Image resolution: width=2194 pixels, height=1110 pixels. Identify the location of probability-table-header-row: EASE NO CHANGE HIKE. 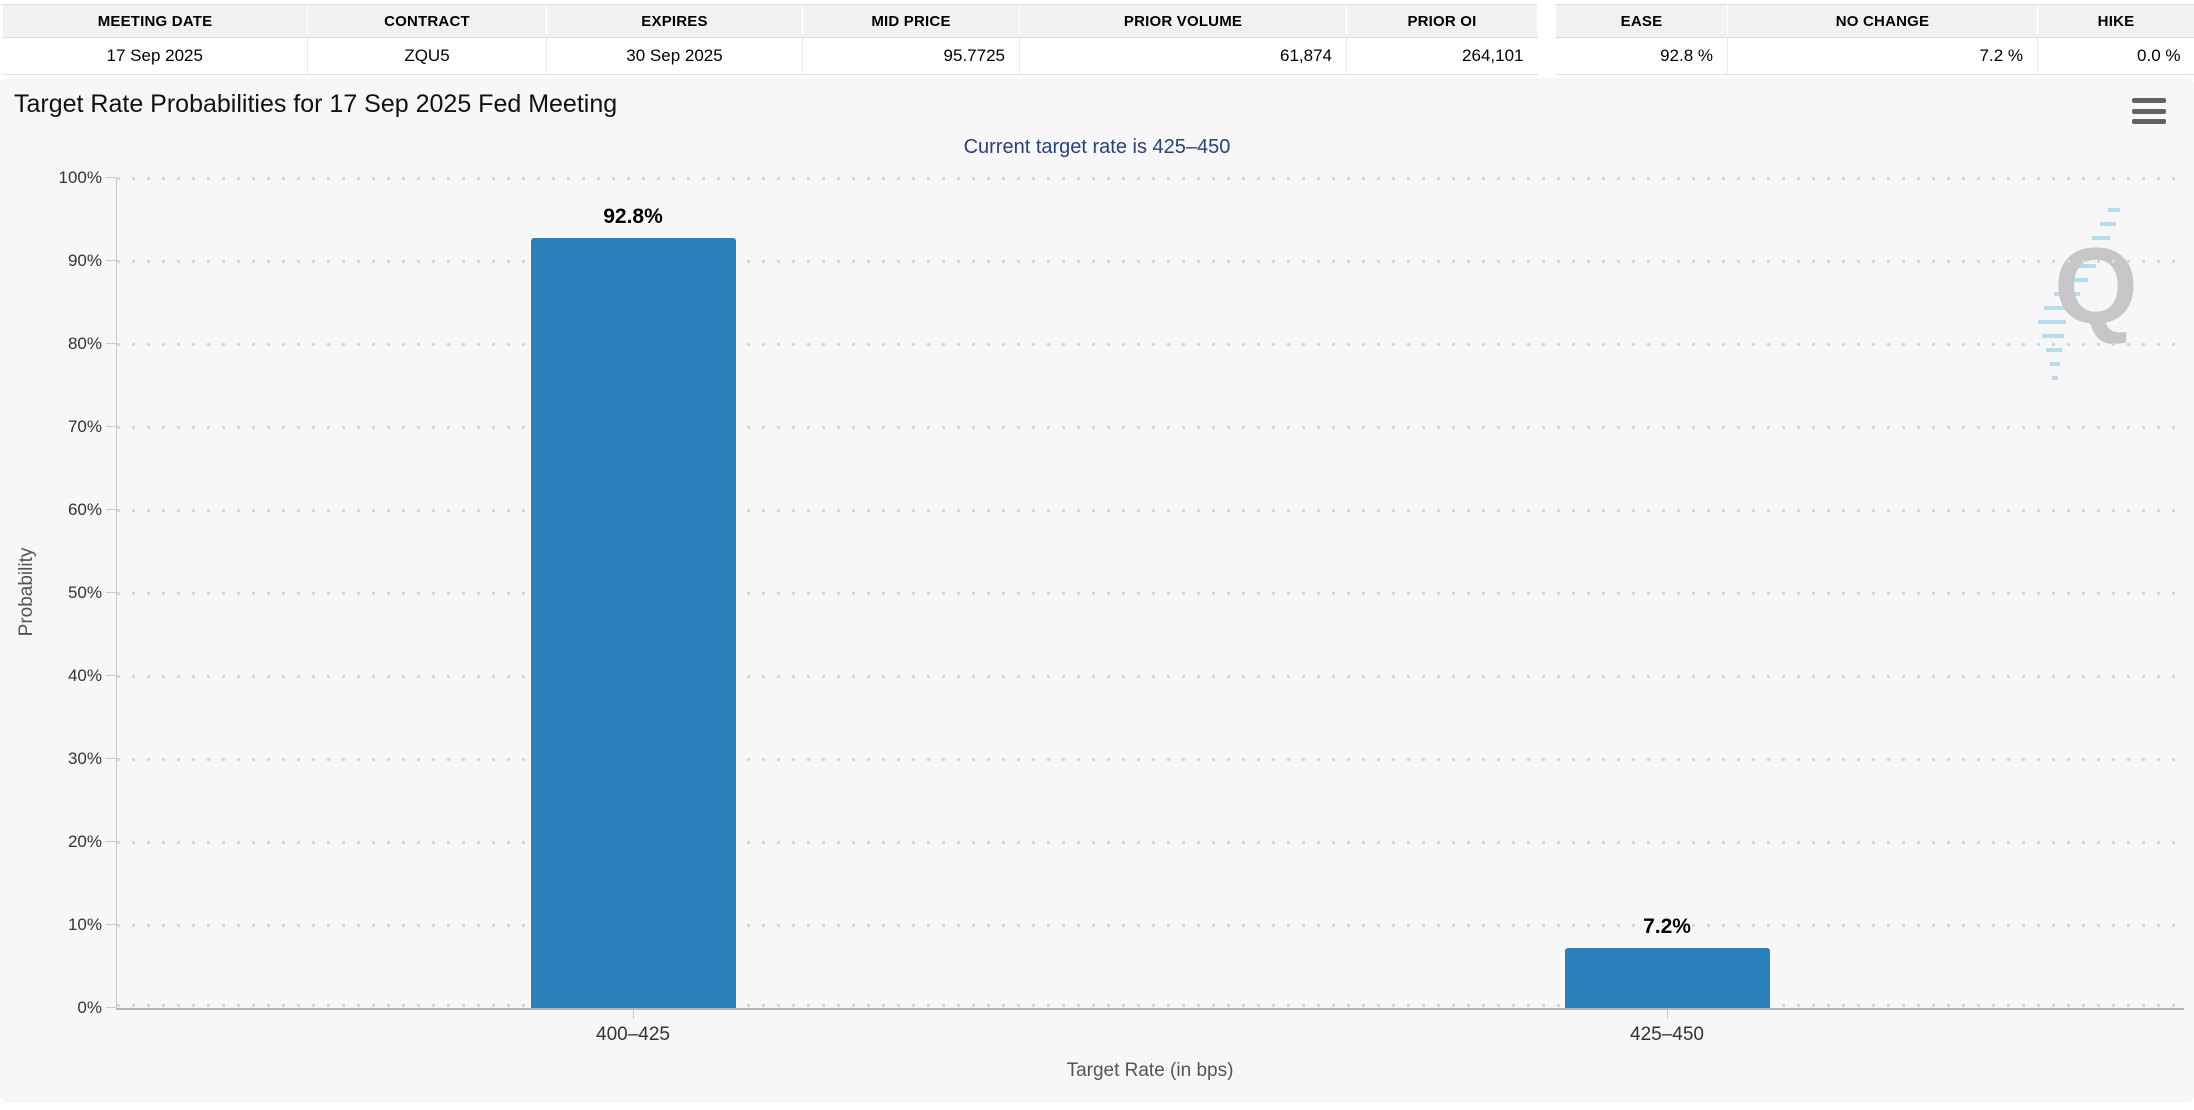
(1874, 21).